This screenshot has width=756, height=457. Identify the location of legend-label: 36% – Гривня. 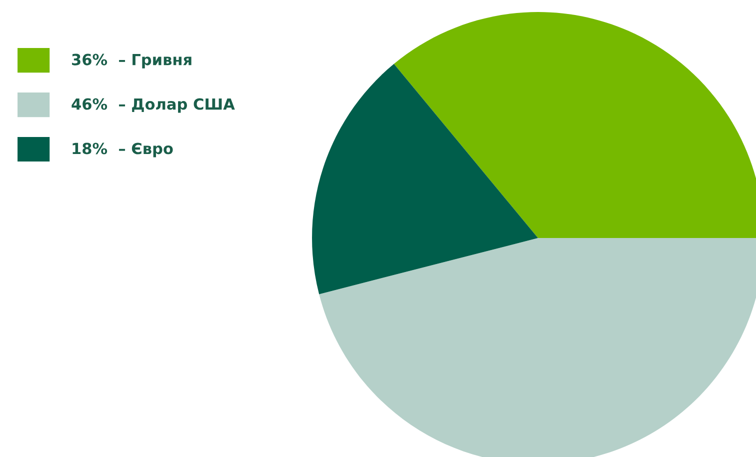
(132, 61).